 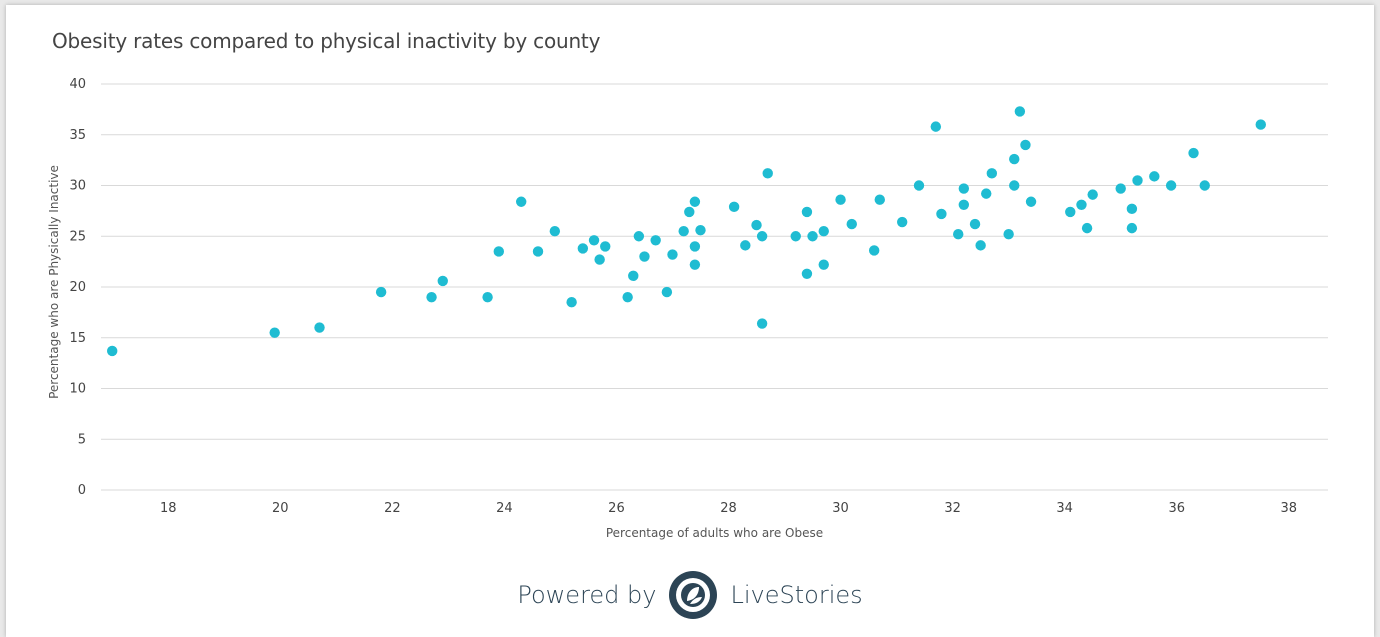 What do you see at coordinates (77, 389) in the screenshot?
I see `y-tick-label: 10` at bounding box center [77, 389].